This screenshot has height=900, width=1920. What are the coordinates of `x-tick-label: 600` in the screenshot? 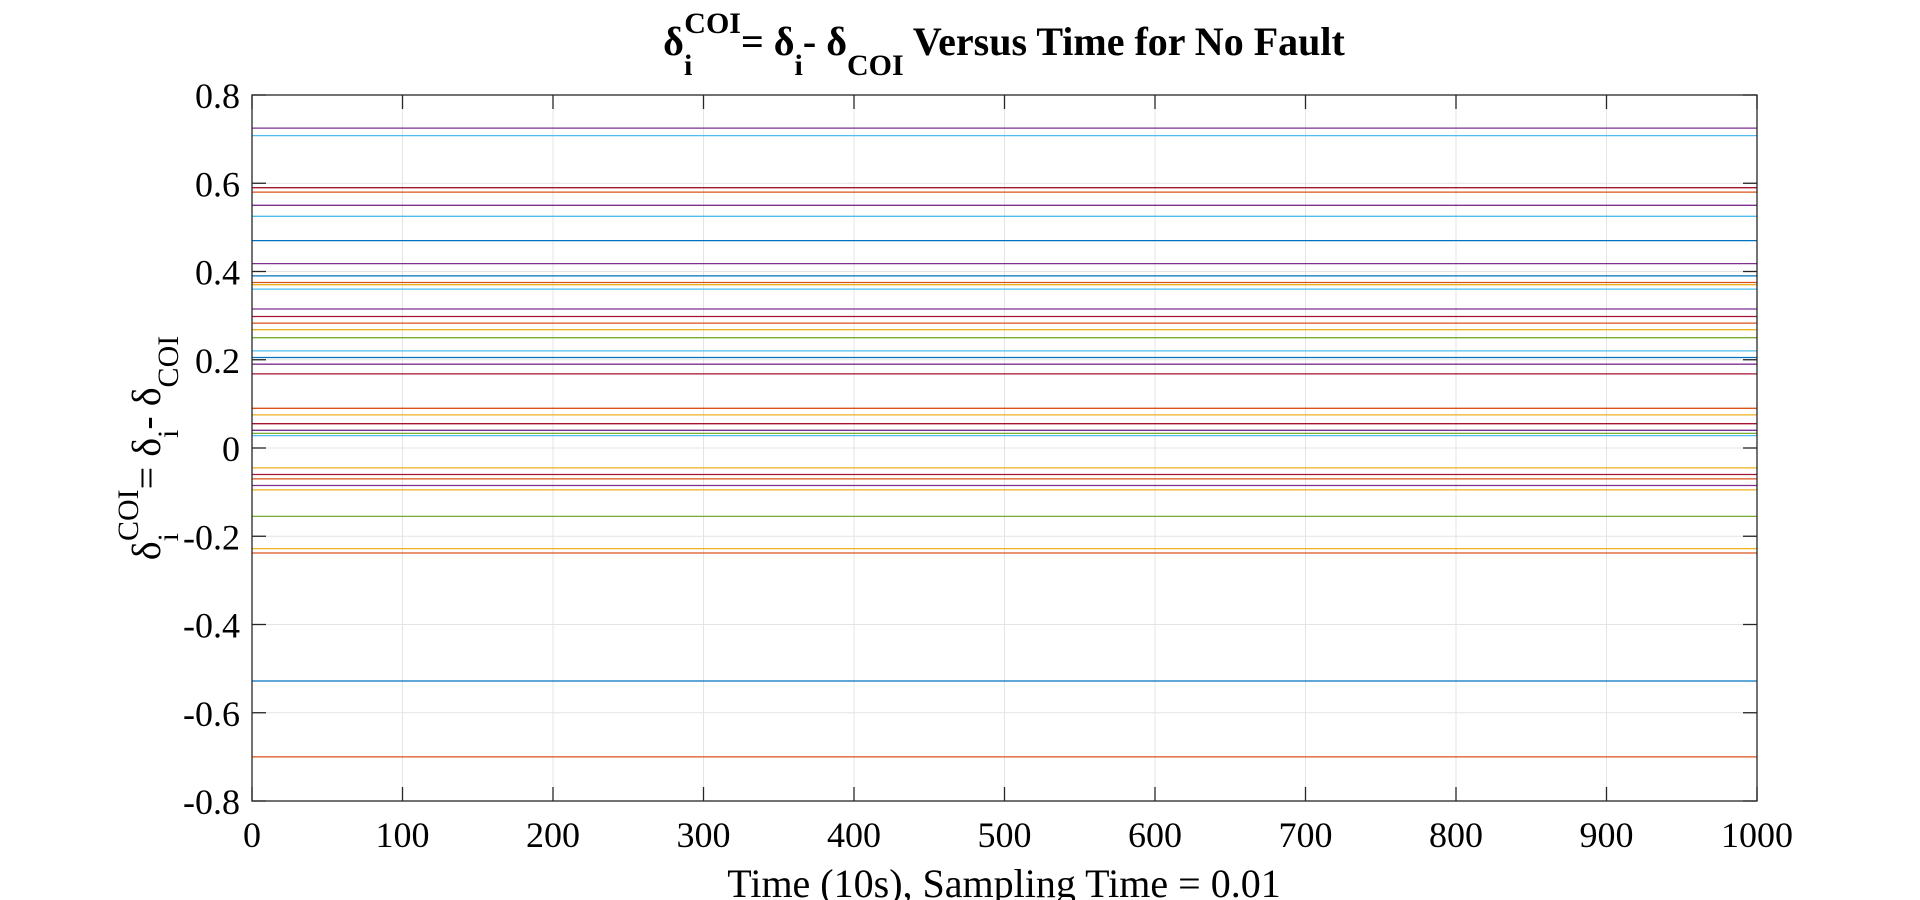 It's located at (1155, 835).